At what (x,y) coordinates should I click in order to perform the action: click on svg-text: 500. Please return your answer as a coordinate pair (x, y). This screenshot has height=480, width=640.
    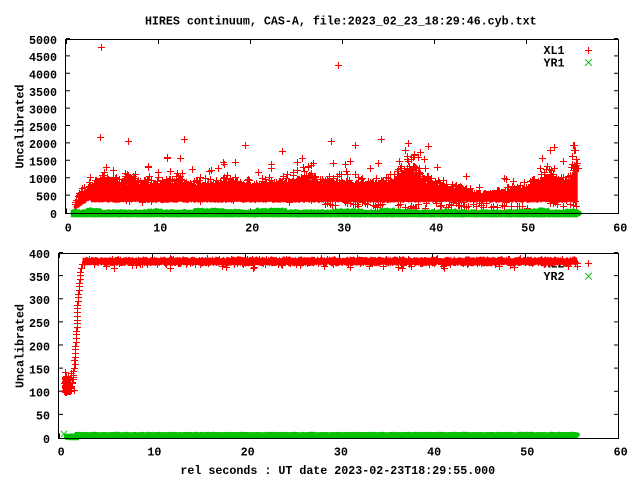
    Looking at the image, I should click on (46, 197).